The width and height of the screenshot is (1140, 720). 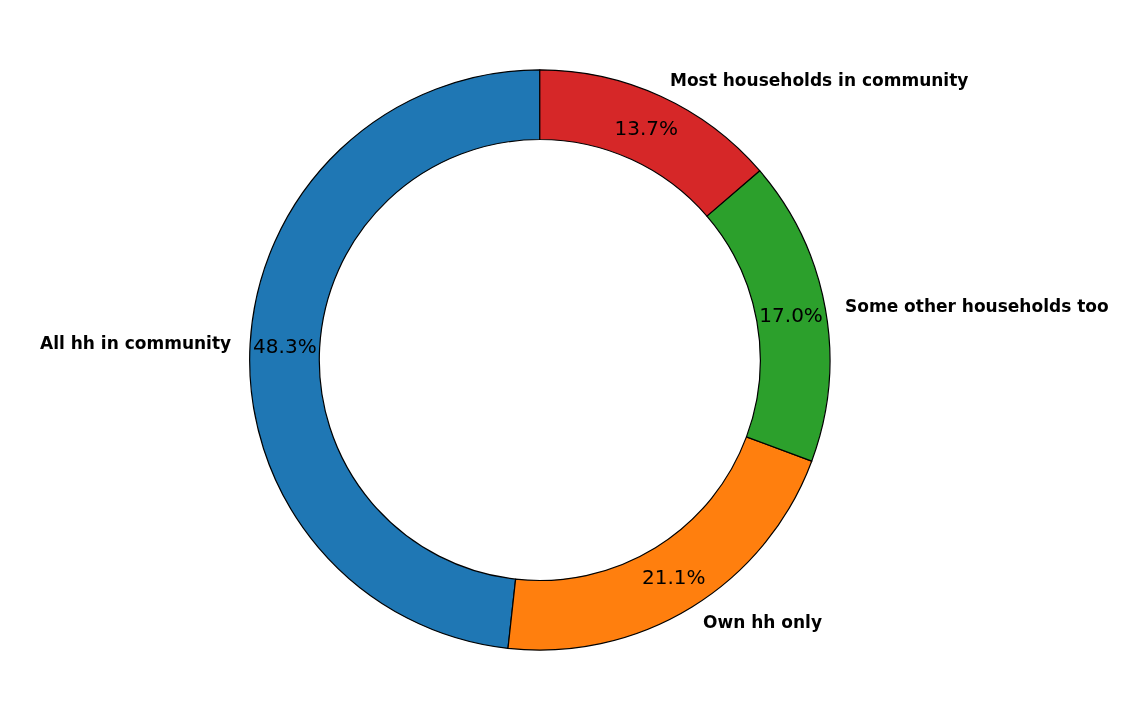 What do you see at coordinates (791, 314) in the screenshot?
I see `data-label: 17.0%` at bounding box center [791, 314].